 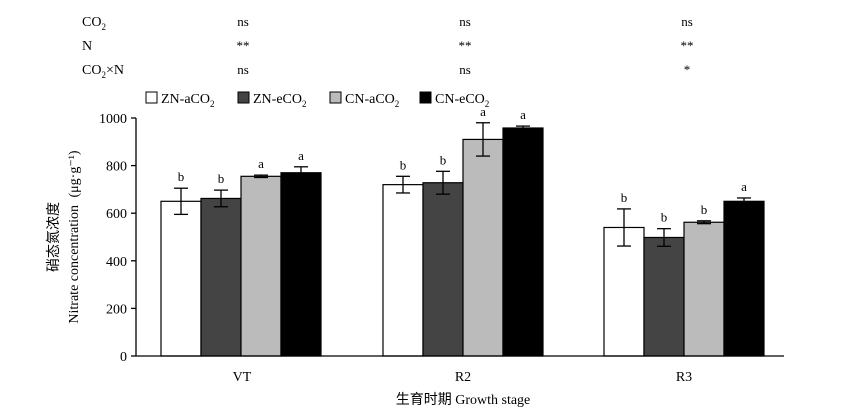 What do you see at coordinates (116, 214) in the screenshot?
I see `y-tick-label: 600` at bounding box center [116, 214].